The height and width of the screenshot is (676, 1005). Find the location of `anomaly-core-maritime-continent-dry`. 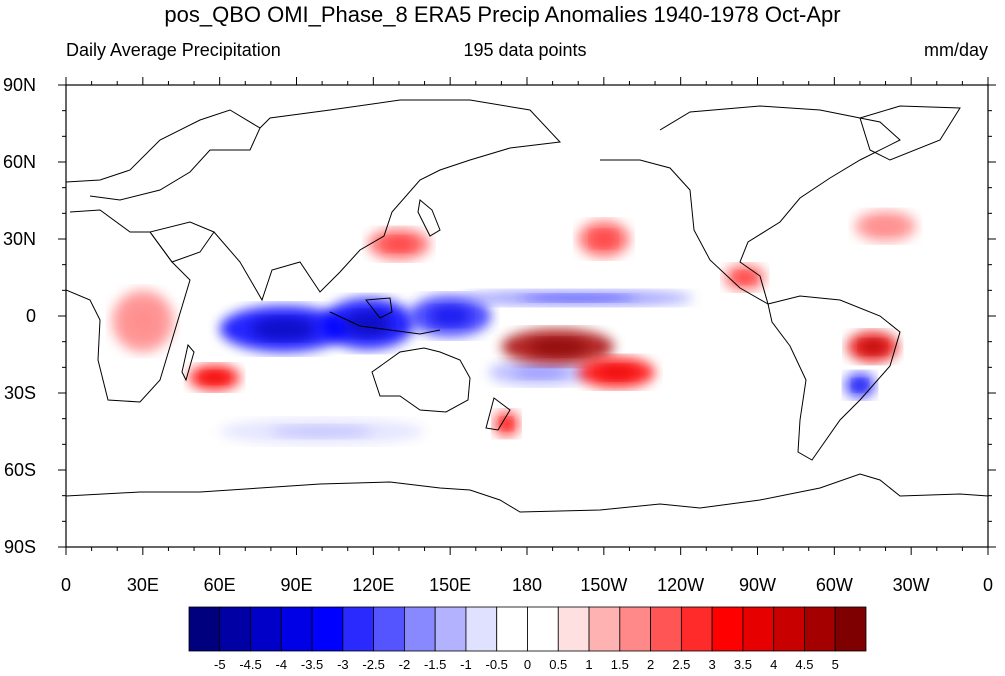

anomaly-core-maritime-continent-dry is located at coordinates (368, 323).